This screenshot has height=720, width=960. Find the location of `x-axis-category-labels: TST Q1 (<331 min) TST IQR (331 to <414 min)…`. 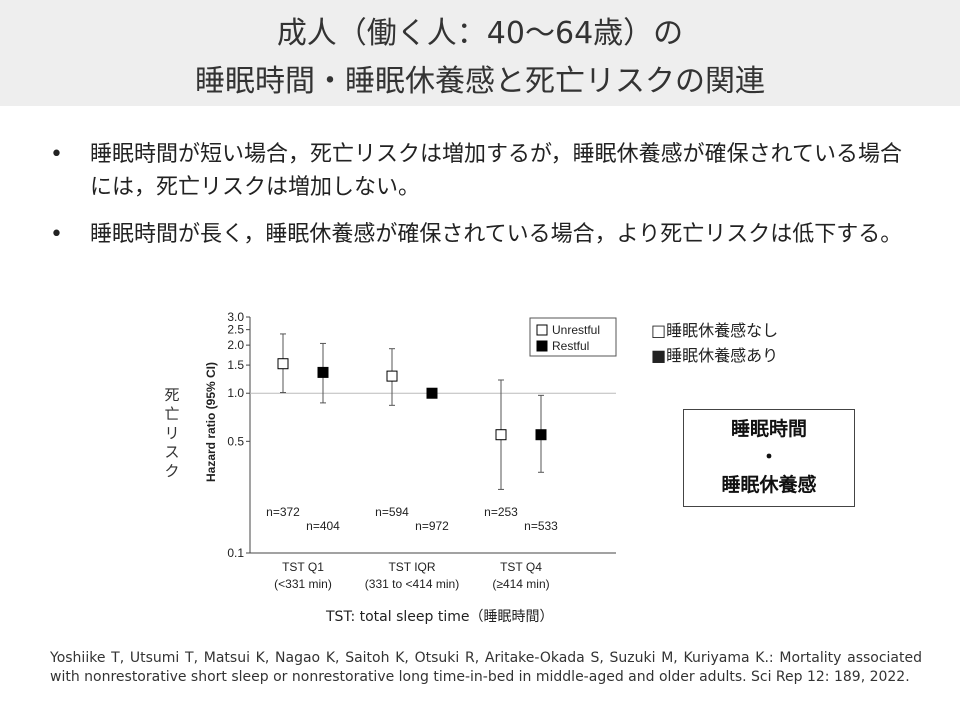

x-axis-category-labels: TST Q1 (<331 min) TST IQR (331 to <414 min)… is located at coordinates (411, 575).